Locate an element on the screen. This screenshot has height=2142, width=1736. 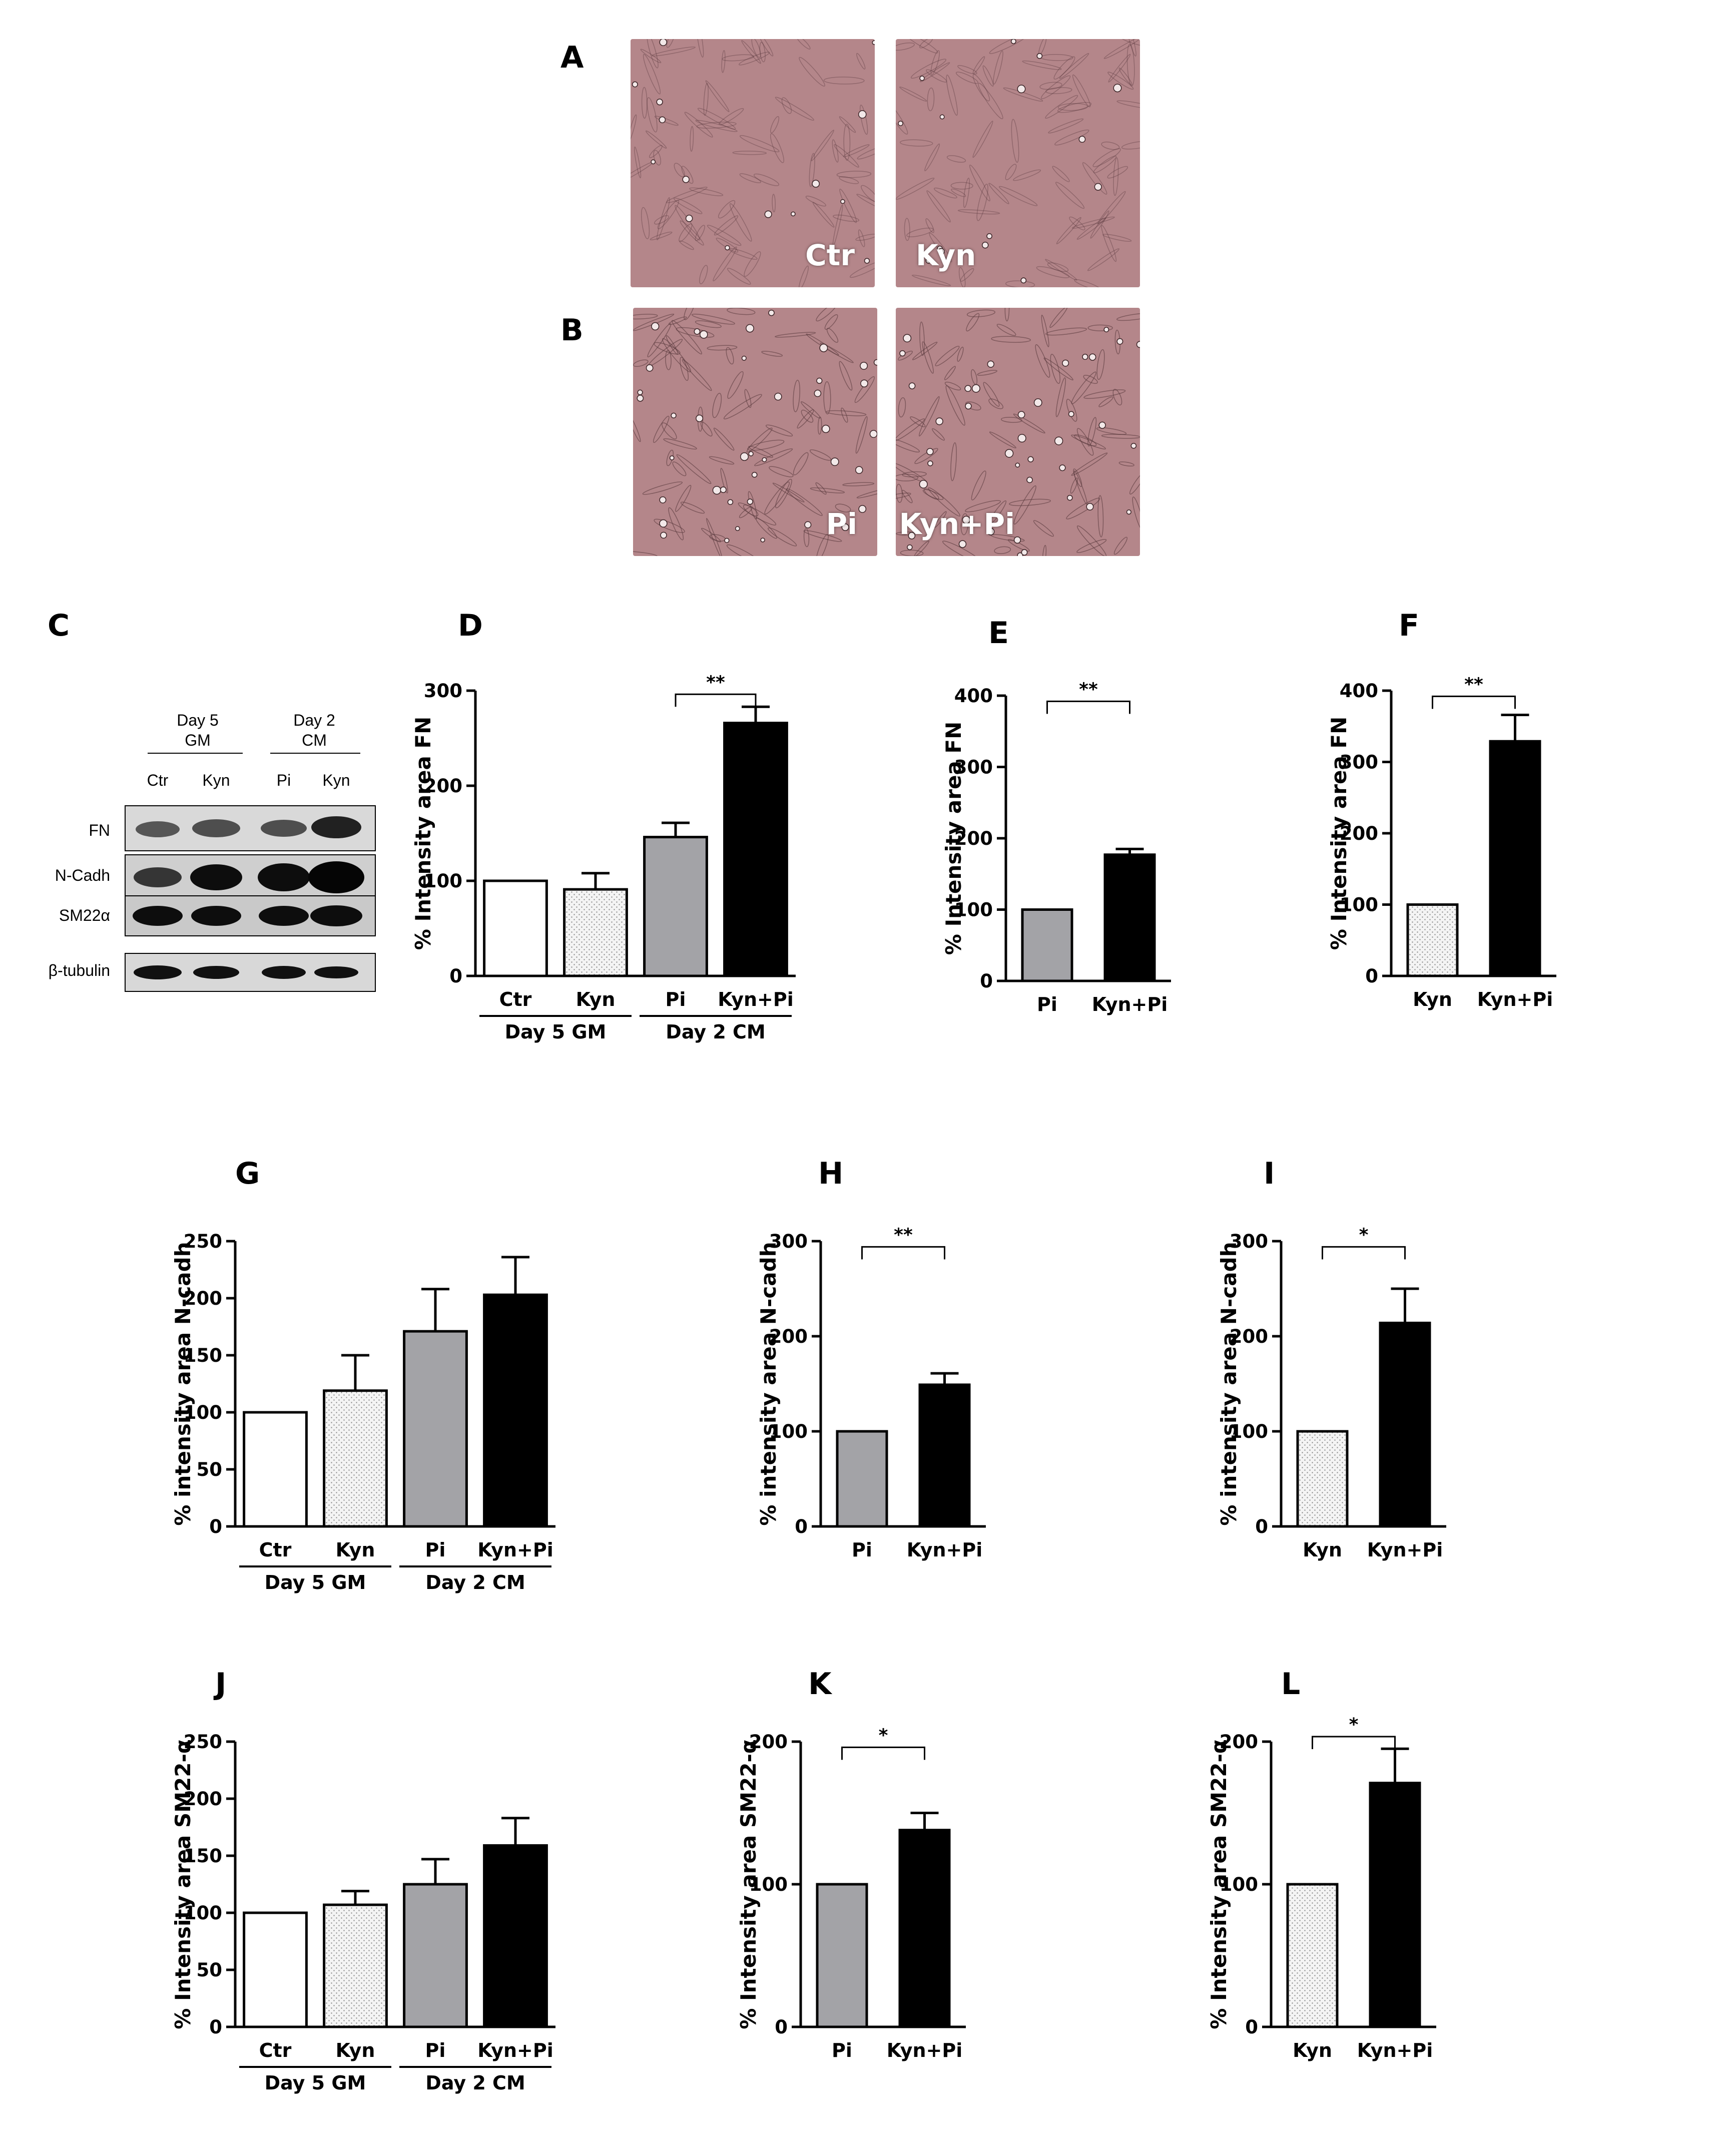
panel-letter-g: G is located at coordinates (248, 1174).